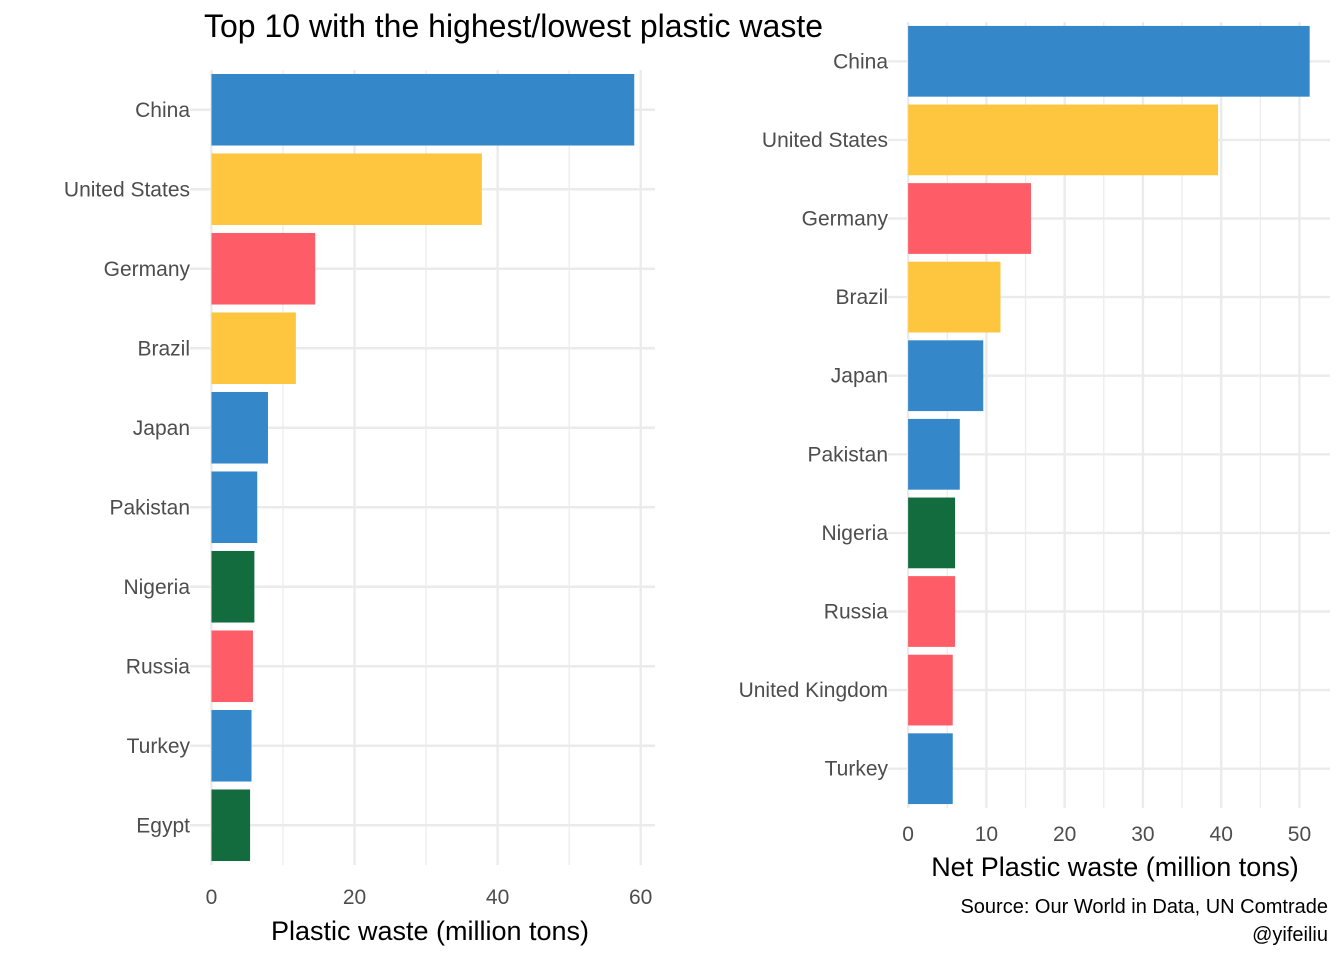 The image size is (1344, 960). What do you see at coordinates (1299, 834) in the screenshot?
I see `x-tick-label: 50` at bounding box center [1299, 834].